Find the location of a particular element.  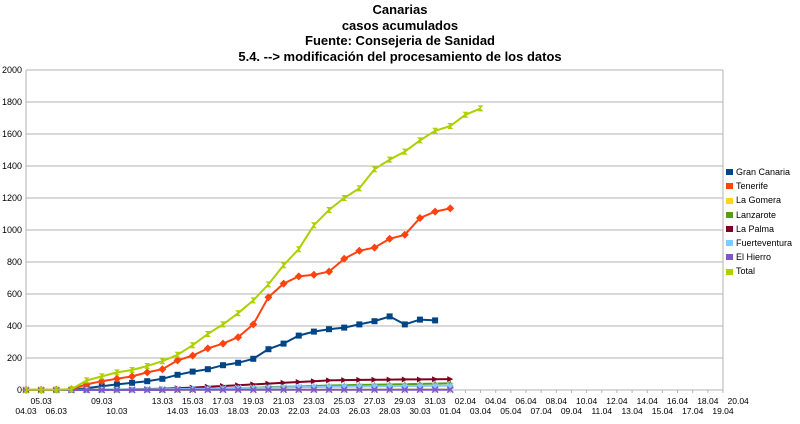

legend-label: La Gomera is located at coordinates (759, 200).